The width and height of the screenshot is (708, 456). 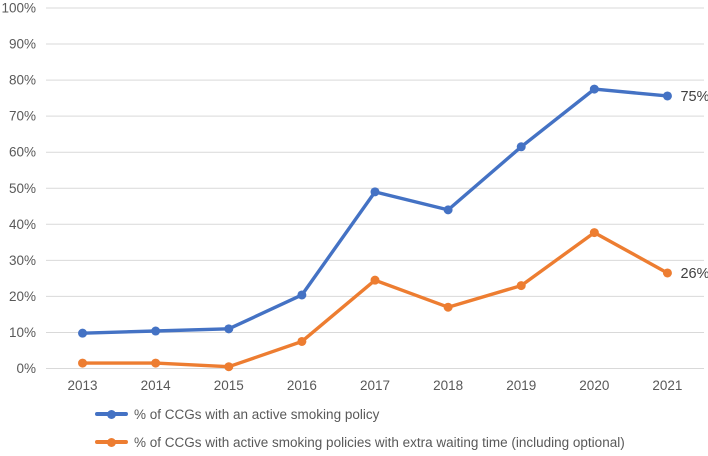 I want to click on x-axis-tick-label: 2014, so click(x=156, y=385).